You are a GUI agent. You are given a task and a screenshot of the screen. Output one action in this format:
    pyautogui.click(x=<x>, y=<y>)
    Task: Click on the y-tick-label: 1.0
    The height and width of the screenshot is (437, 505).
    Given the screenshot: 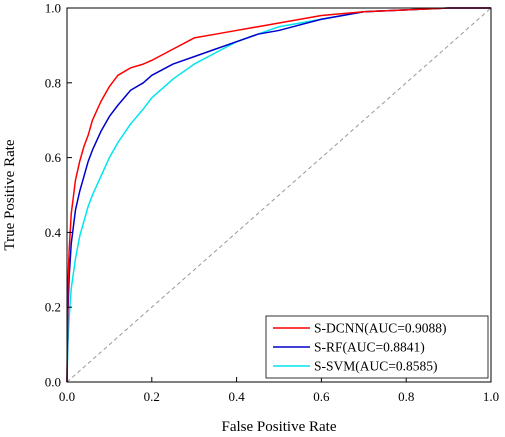 What is the action you would take?
    pyautogui.click(x=53, y=8)
    